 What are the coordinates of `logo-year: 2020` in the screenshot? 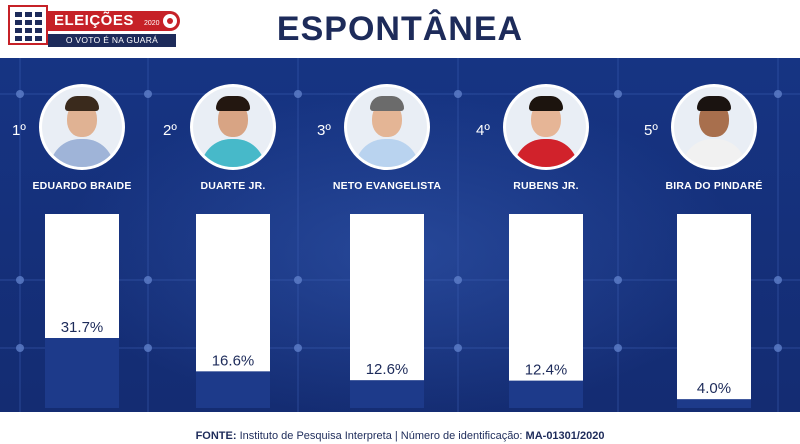 It's located at (152, 23).